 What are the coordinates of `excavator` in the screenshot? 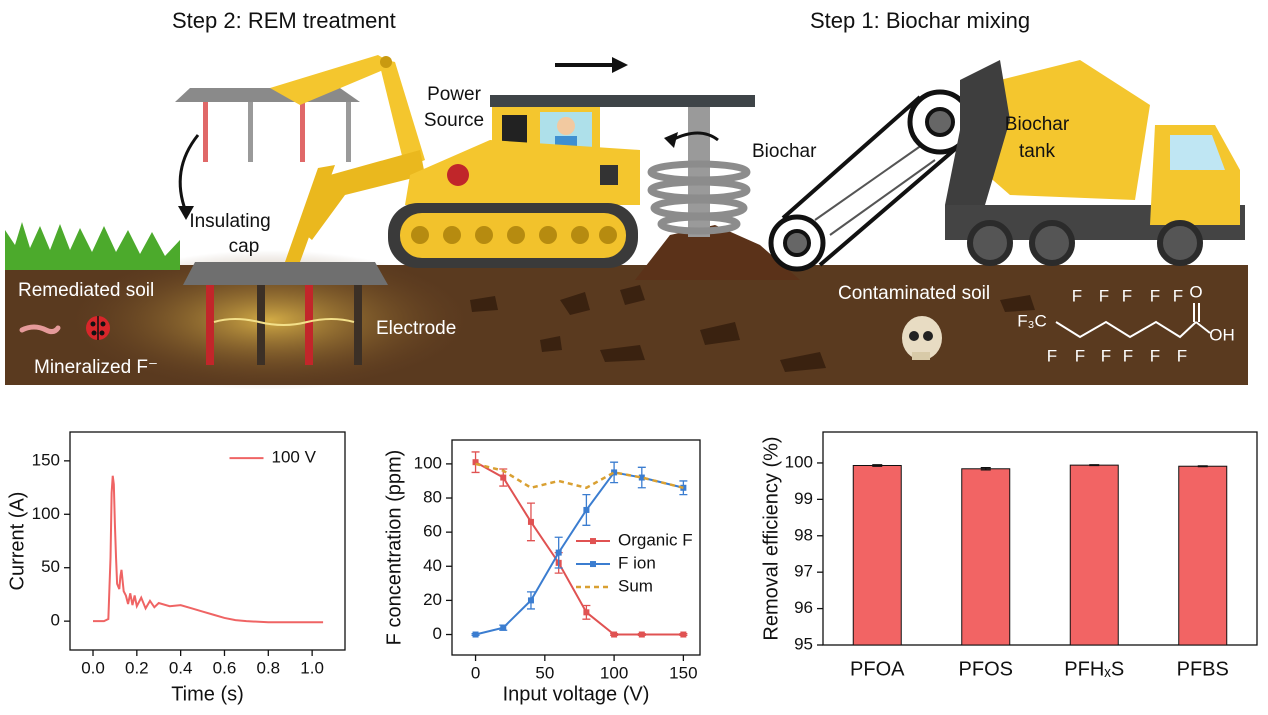 It's located at (571, 181).